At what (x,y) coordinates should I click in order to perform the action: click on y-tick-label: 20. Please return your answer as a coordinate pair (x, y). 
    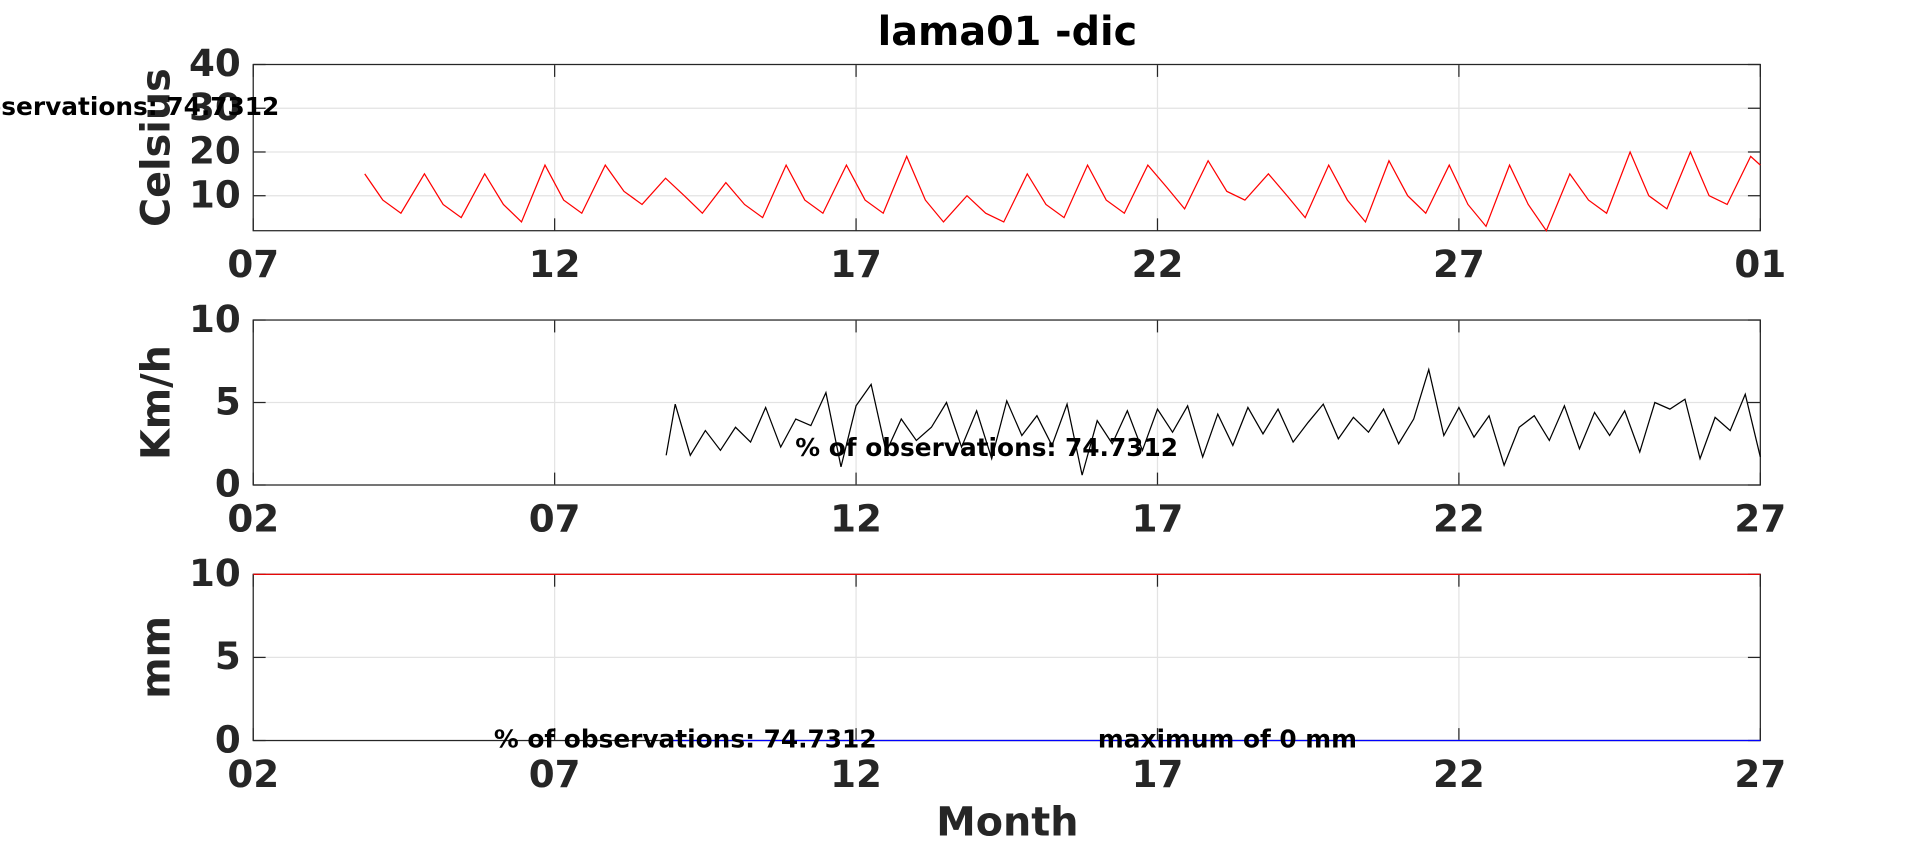
    Looking at the image, I should click on (215, 151).